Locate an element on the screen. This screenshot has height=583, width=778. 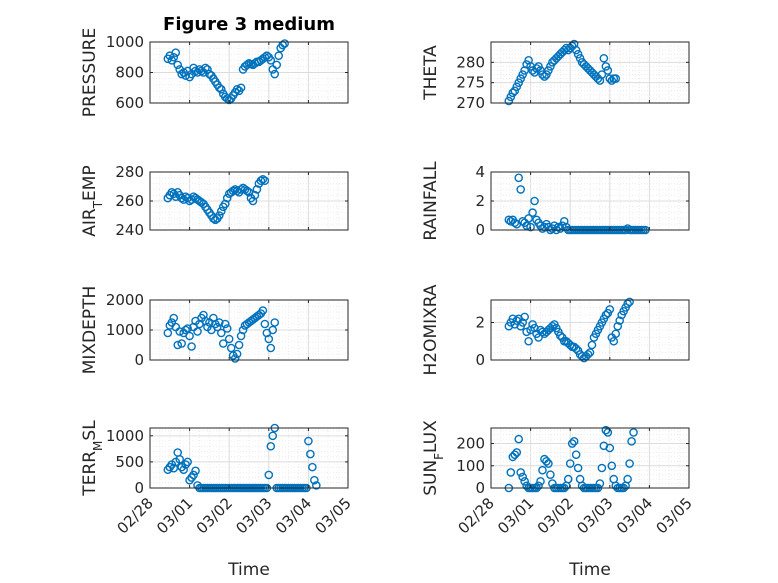
y-axis-label: H2OMIXRA is located at coordinates (431, 329).